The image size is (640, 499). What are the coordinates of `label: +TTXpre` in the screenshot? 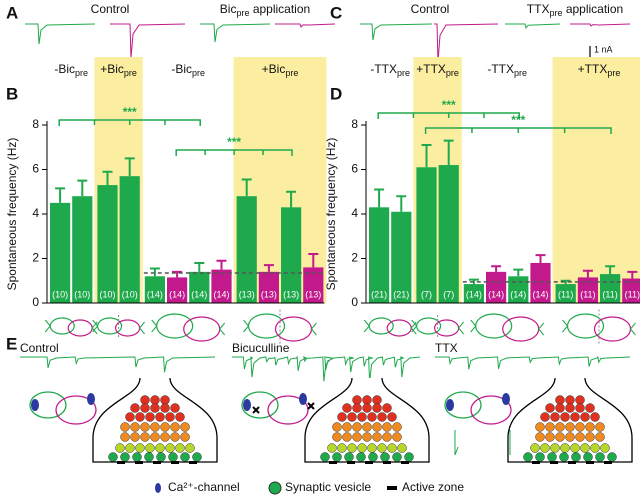 It's located at (599, 70).